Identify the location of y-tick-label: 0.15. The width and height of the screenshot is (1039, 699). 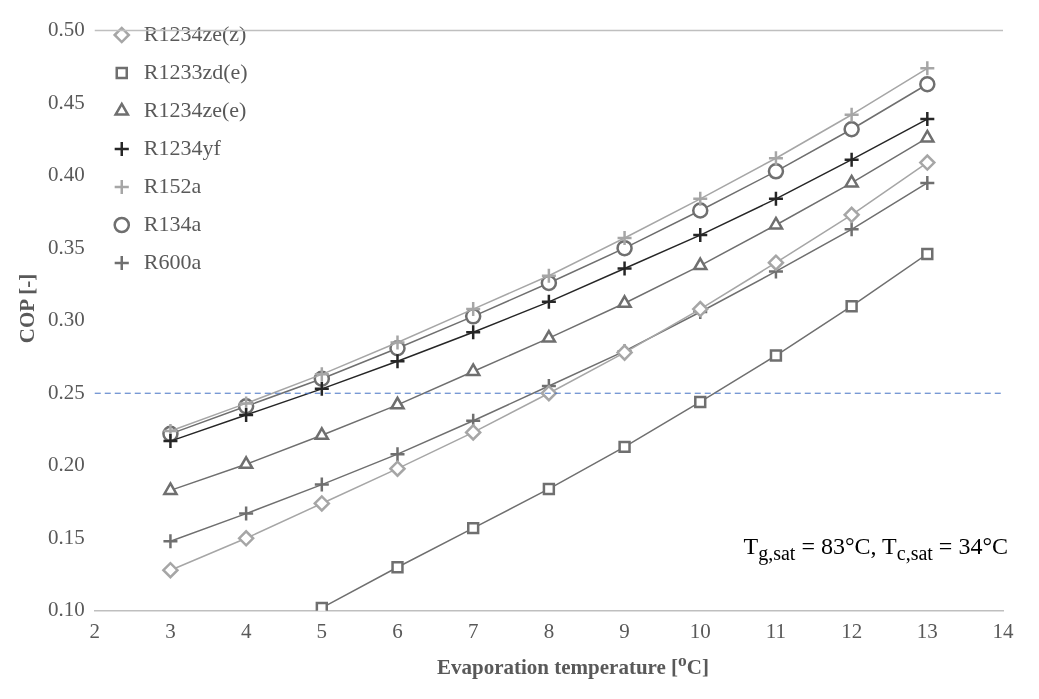
(66, 536).